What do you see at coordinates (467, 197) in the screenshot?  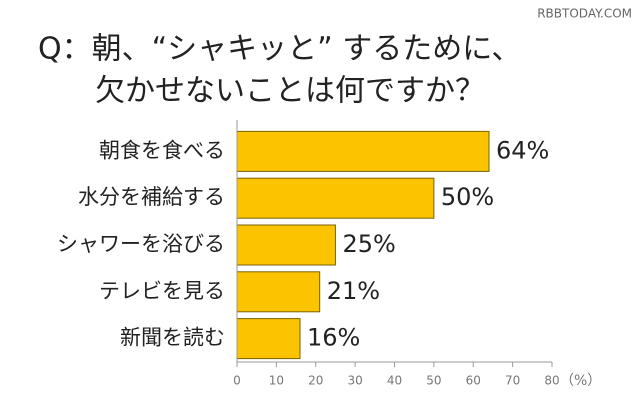 I see `value-label: 50%` at bounding box center [467, 197].